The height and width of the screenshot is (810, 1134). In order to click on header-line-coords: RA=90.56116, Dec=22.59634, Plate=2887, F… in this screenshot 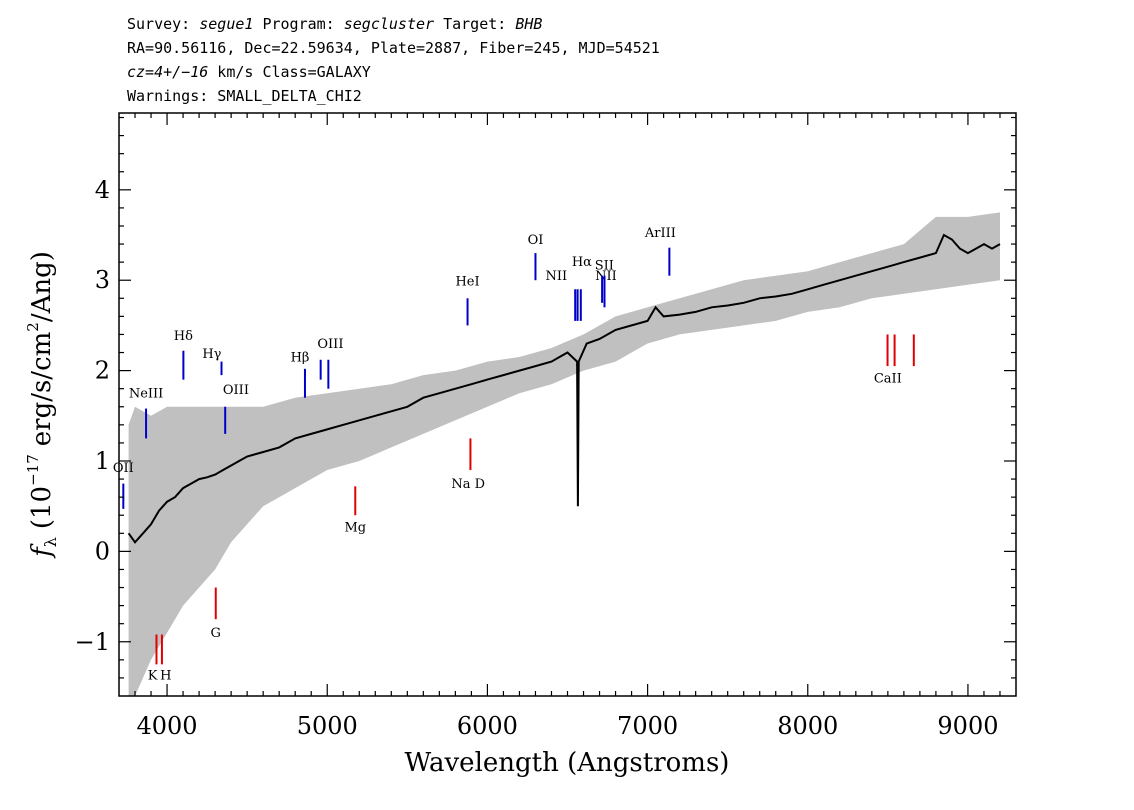, I will do `click(393, 48)`.